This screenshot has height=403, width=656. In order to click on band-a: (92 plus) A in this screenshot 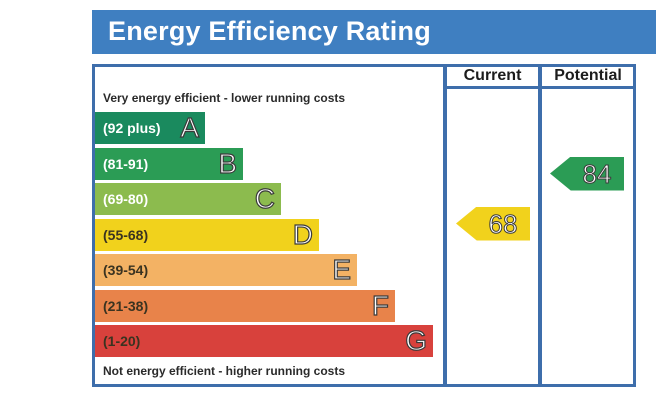, I will do `click(150, 127)`.